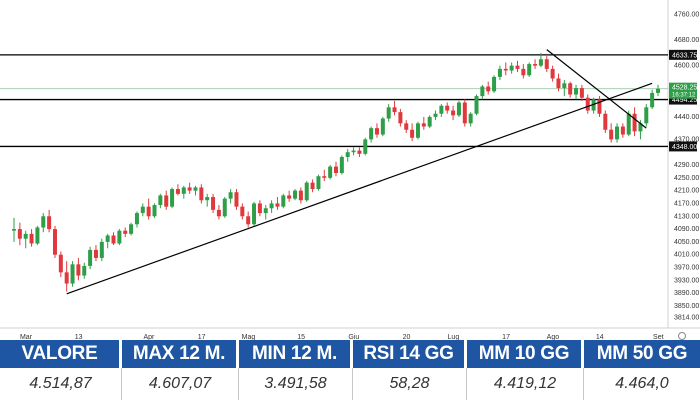 Image resolution: width=700 pixels, height=400 pixels. Describe the element at coordinates (61, 354) in the screenshot. I see `header-valore: VALORE` at that location.